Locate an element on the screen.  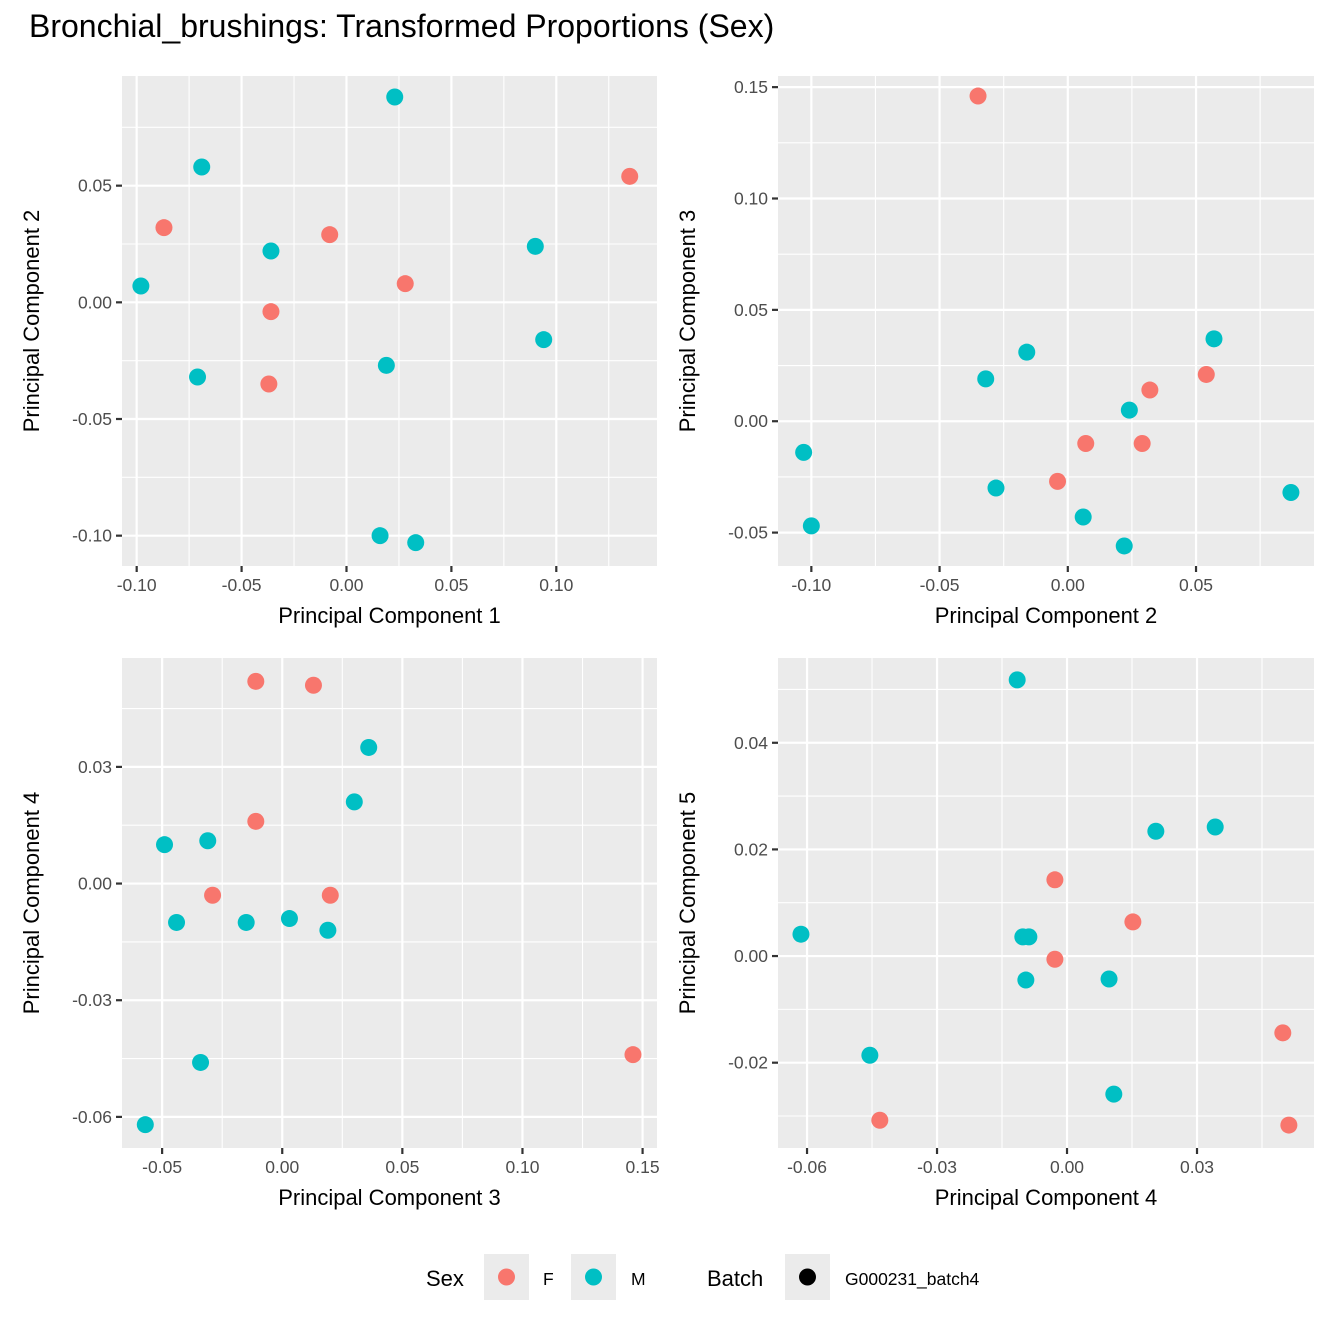
legend-point-f is located at coordinates (506, 1277).